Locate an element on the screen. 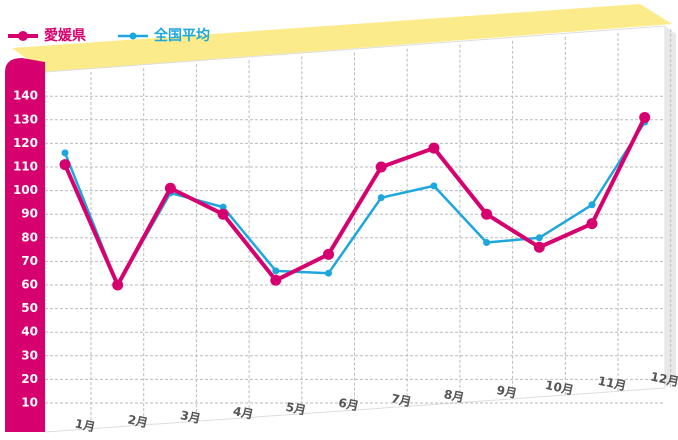  x-tick-label: 4月 is located at coordinates (243, 413).